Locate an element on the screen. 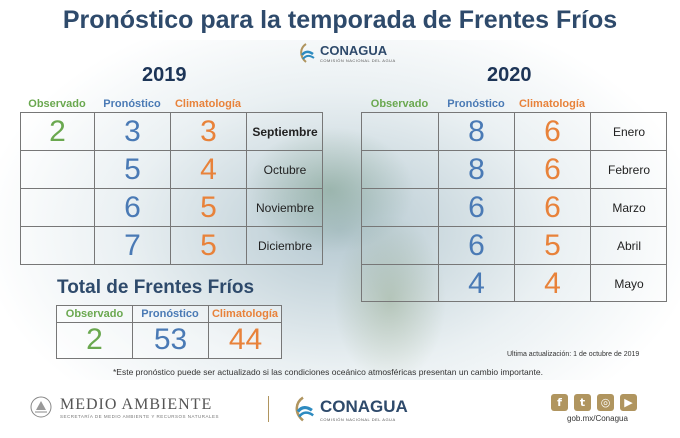  forecast-cell: 7 is located at coordinates (133, 246).